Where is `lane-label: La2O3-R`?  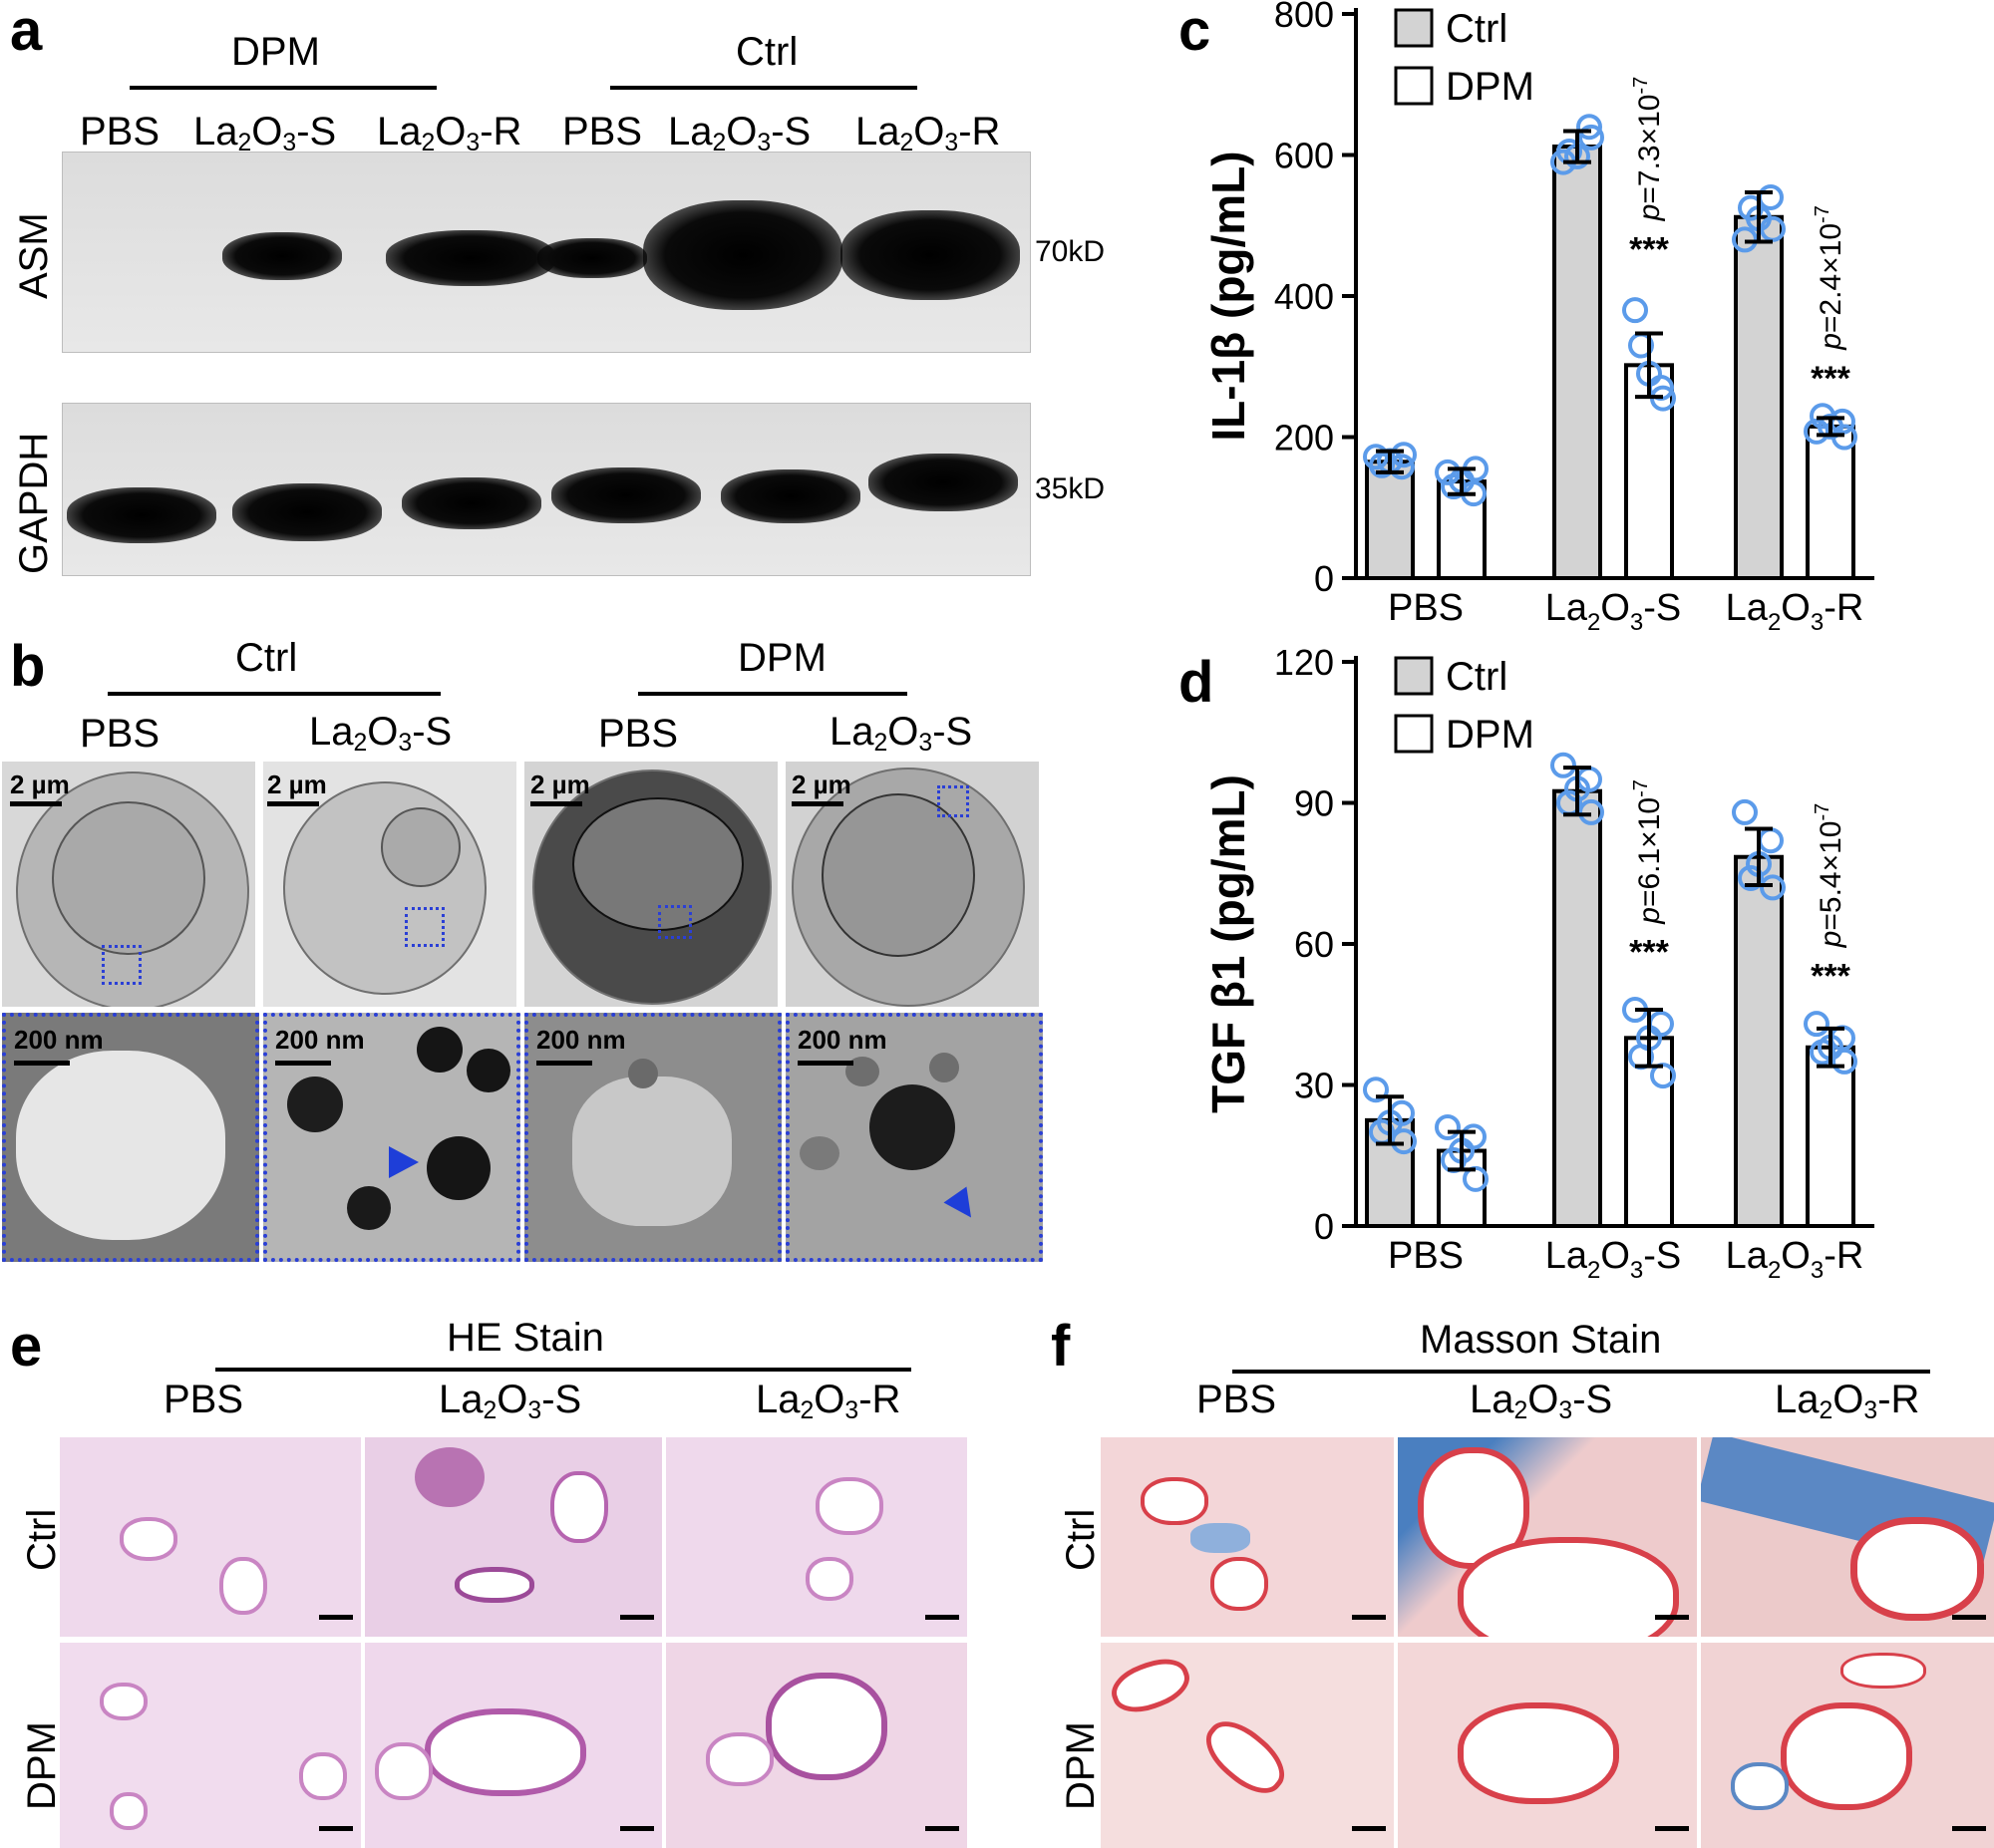 lane-label: La2O3-R is located at coordinates (928, 133).